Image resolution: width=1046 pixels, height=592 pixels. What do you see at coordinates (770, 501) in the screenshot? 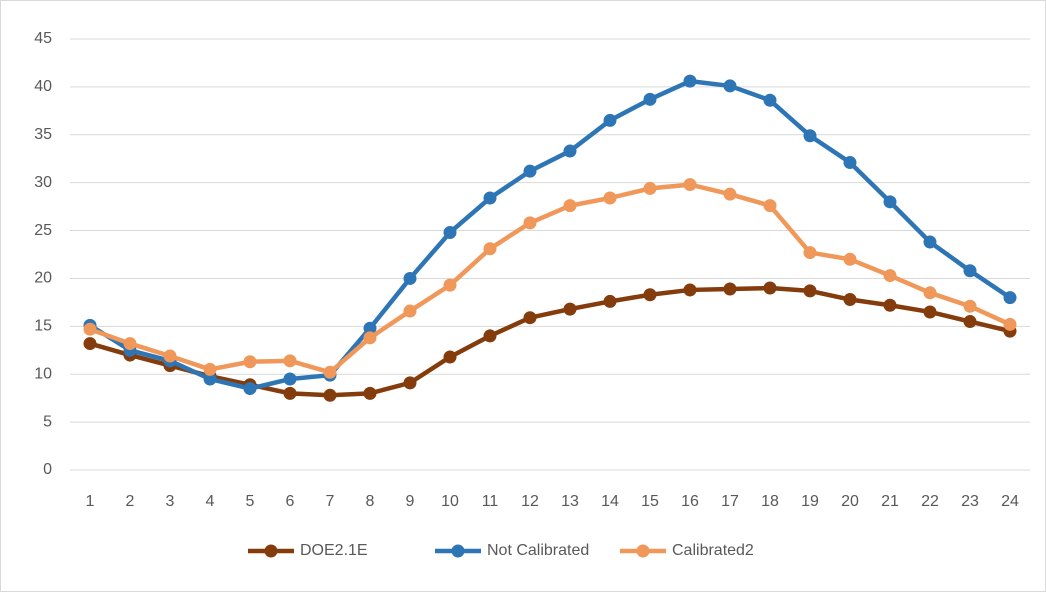
I see `x-tick-label: 18` at bounding box center [770, 501].